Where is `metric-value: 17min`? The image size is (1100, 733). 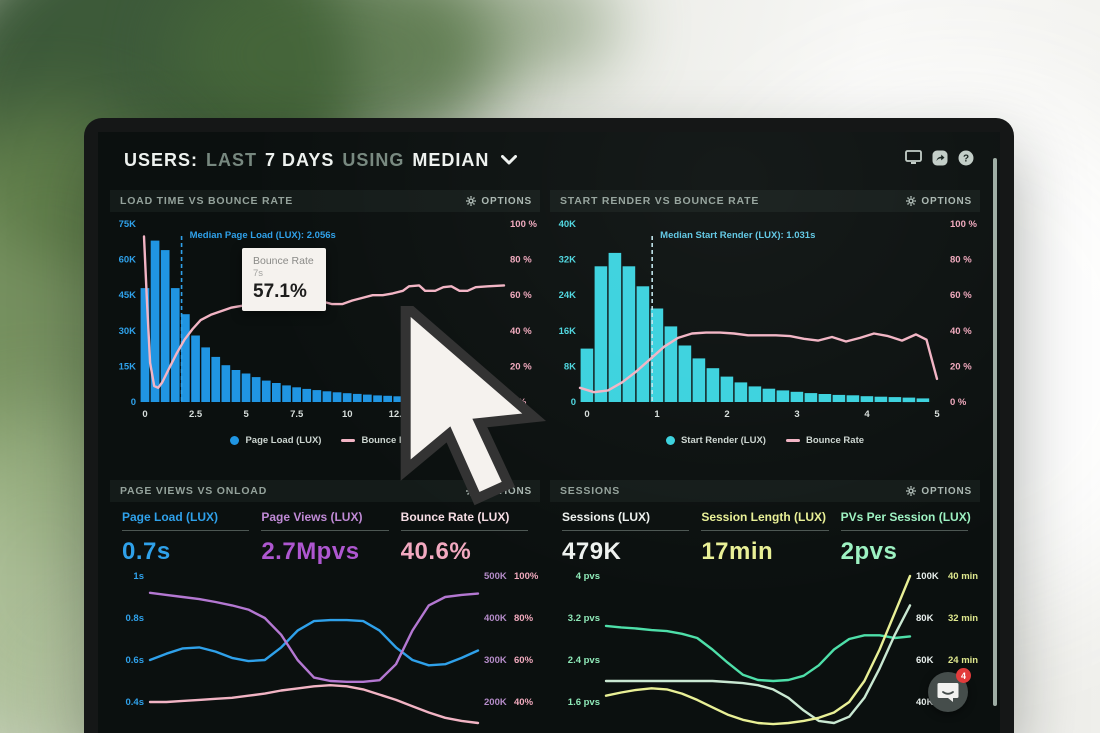 metric-value: 17min is located at coordinates (737, 551).